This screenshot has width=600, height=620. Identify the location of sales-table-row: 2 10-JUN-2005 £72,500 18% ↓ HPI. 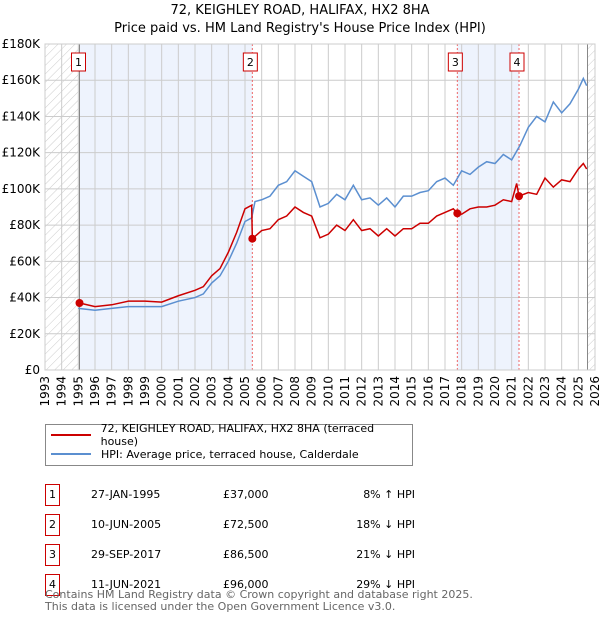
(245, 525).